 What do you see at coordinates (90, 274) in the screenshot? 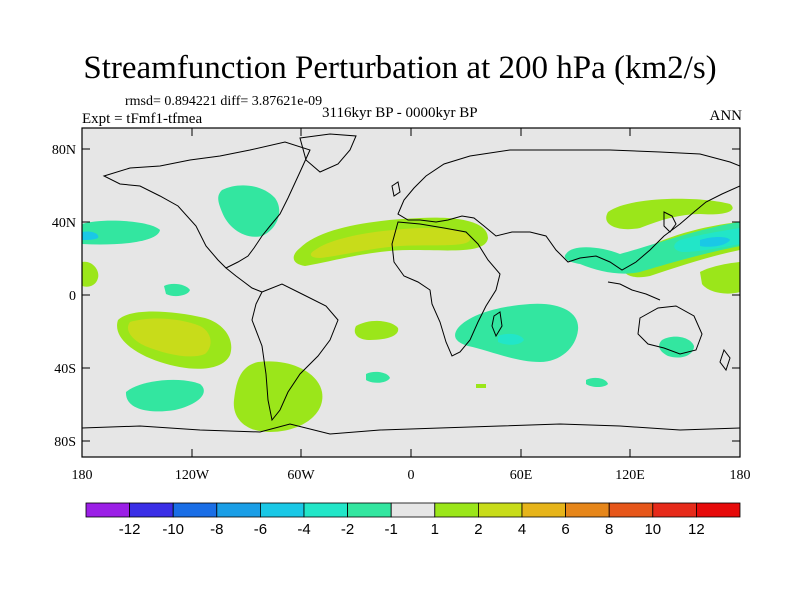
I see `contour-positive-east-pacific` at bounding box center [90, 274].